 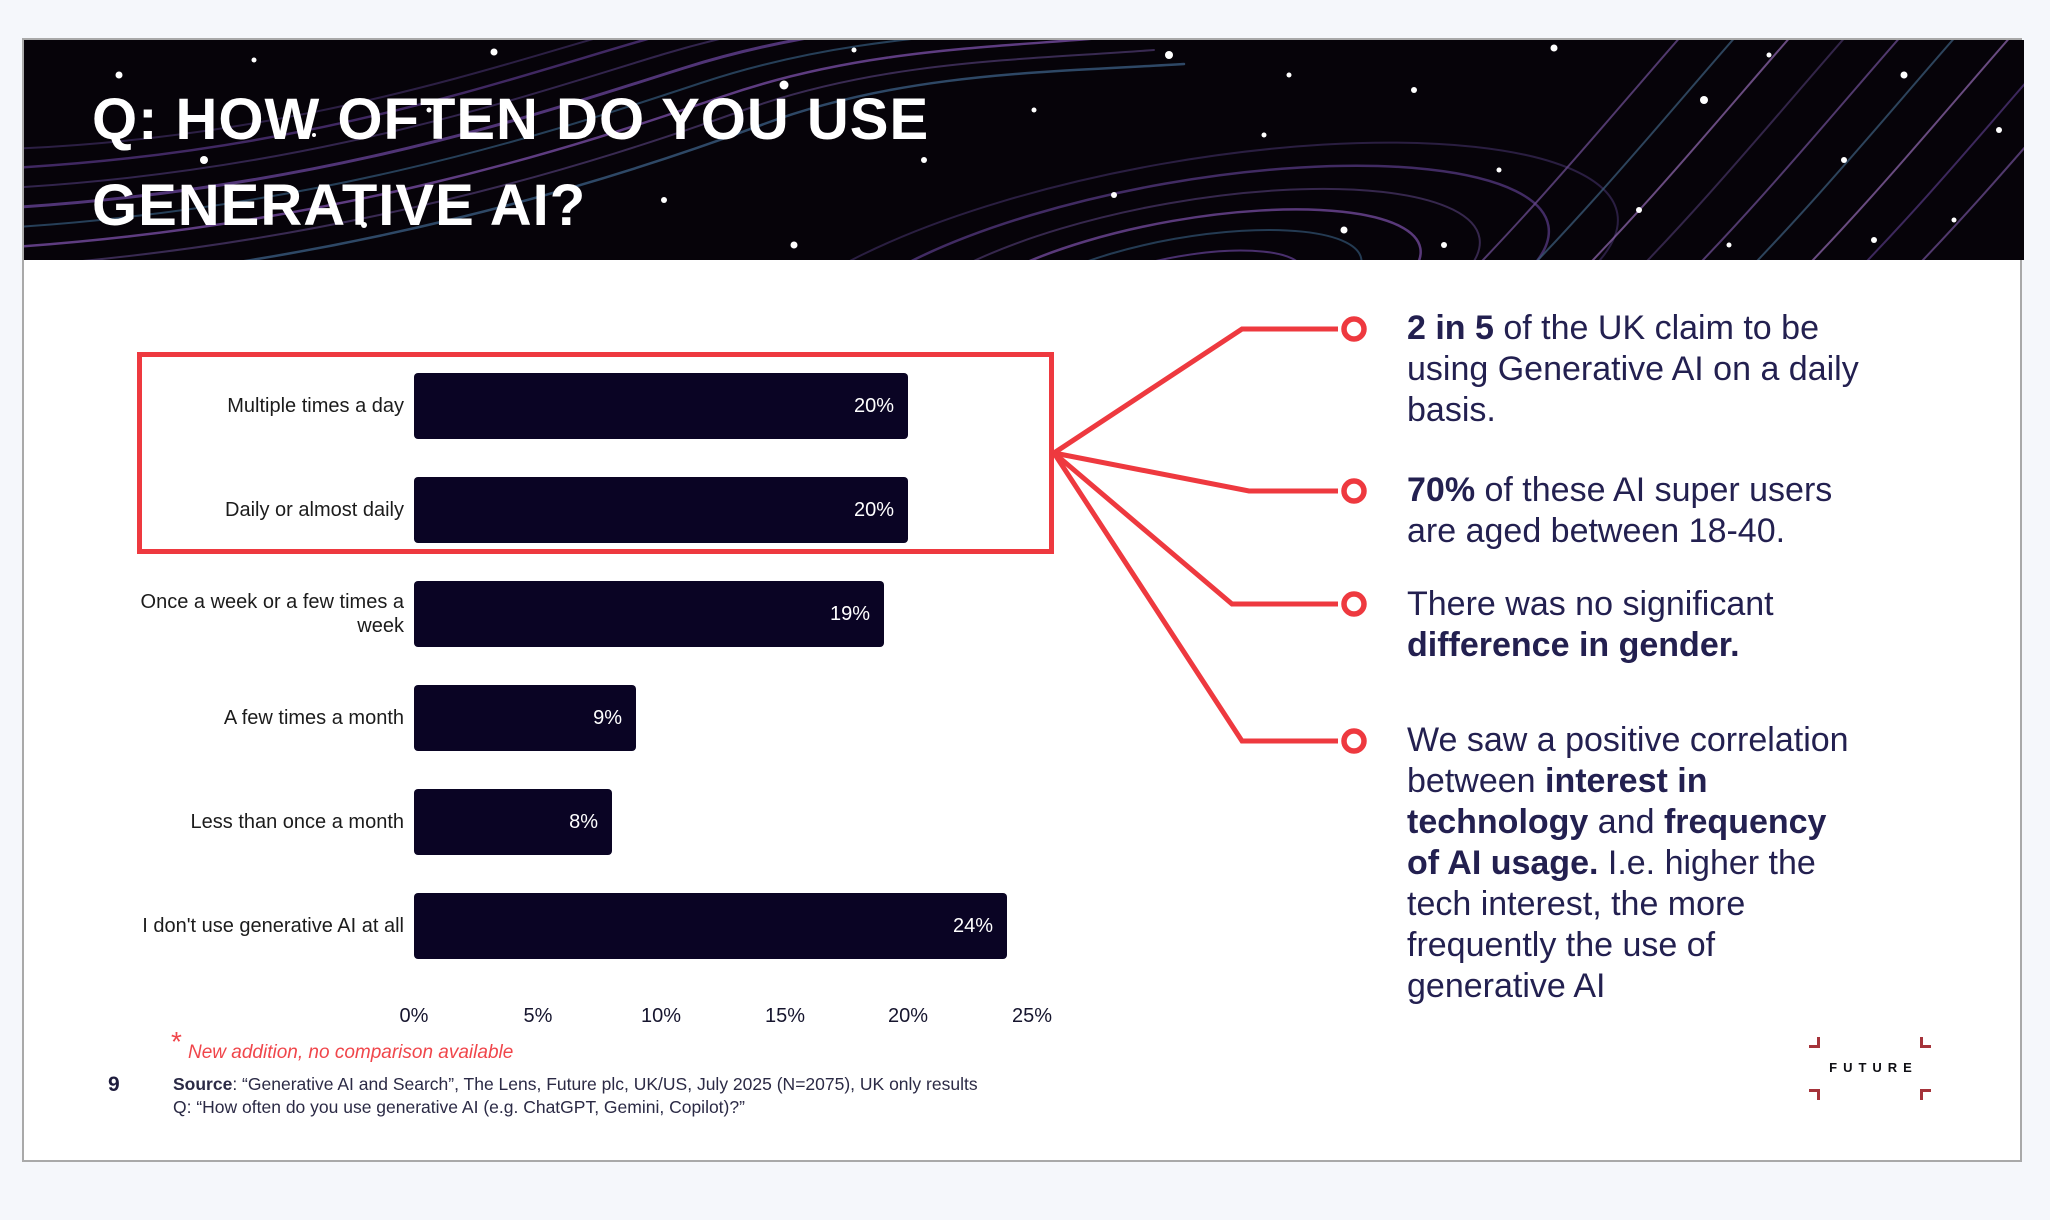 I want to click on bar-value-label: 8%, so click(x=583, y=821).